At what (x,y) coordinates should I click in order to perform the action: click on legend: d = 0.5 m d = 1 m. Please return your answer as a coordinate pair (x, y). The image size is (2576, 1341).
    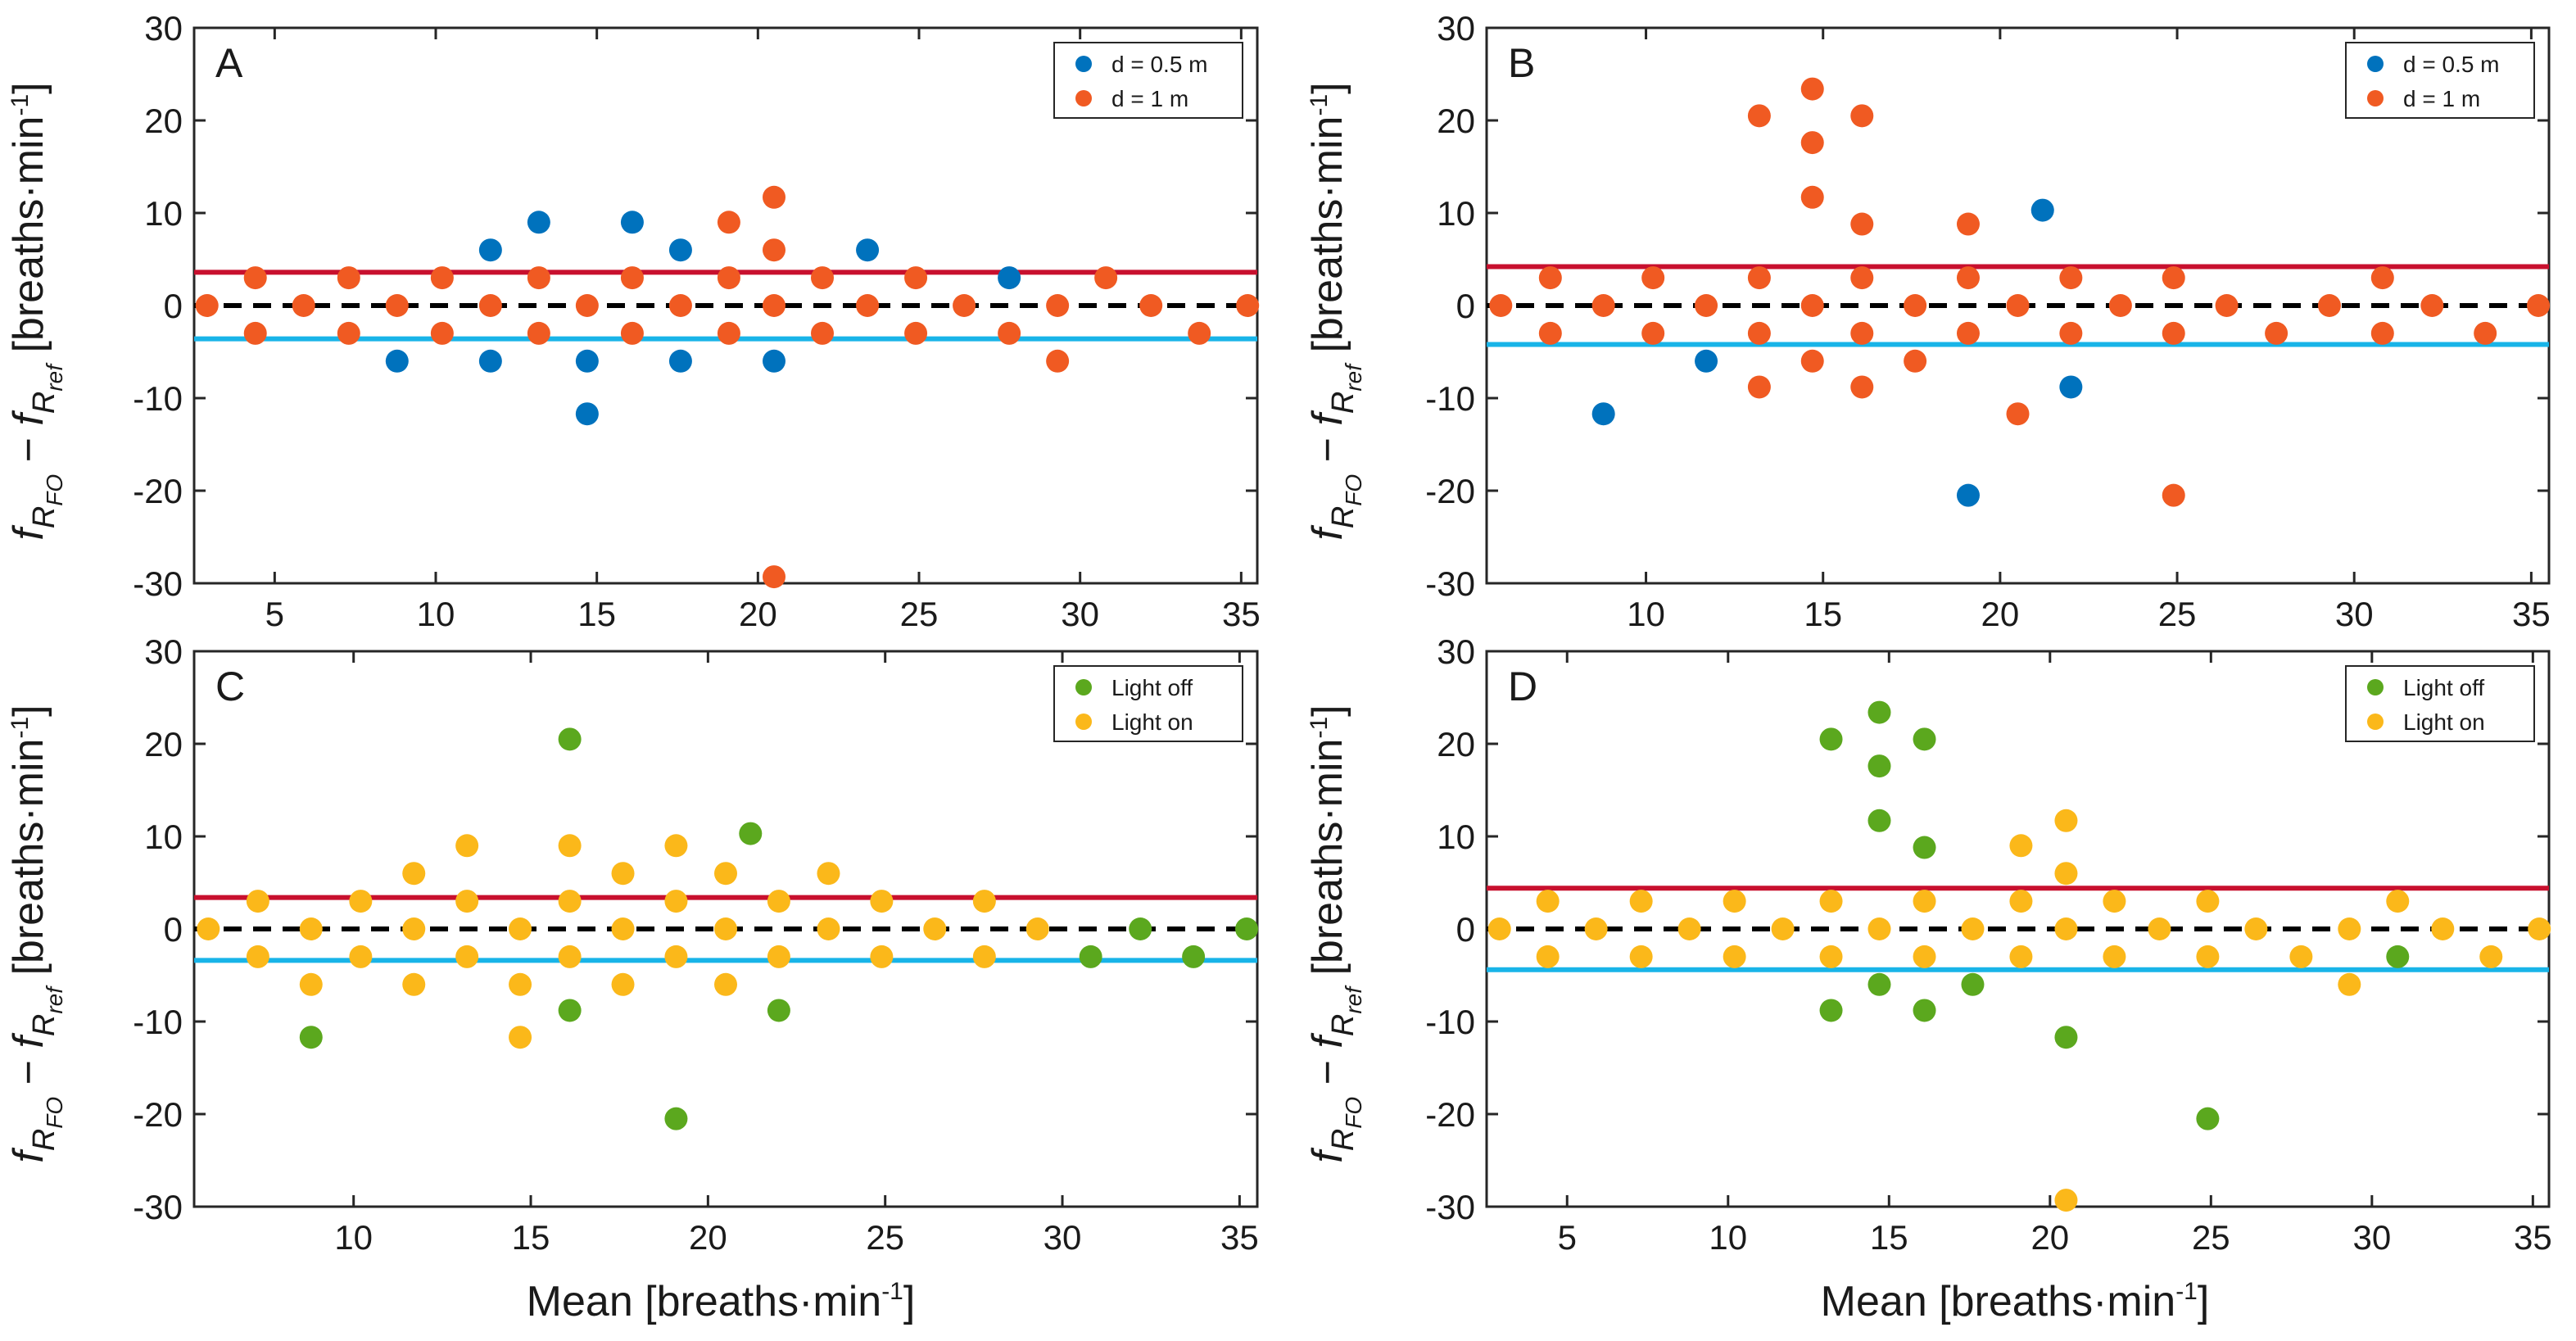
    Looking at the image, I should click on (2440, 80).